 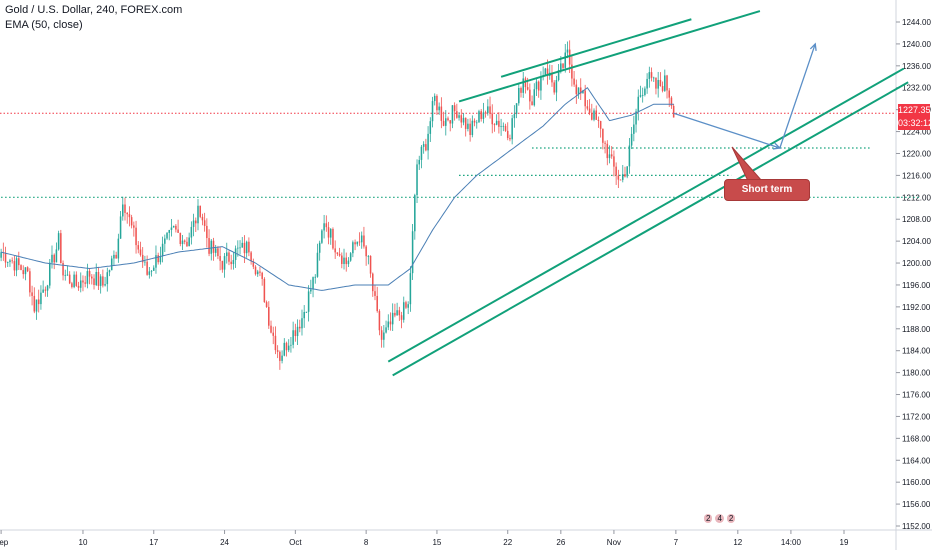 What do you see at coordinates (4, 542) in the screenshot?
I see `x-tick-label: Sep` at bounding box center [4, 542].